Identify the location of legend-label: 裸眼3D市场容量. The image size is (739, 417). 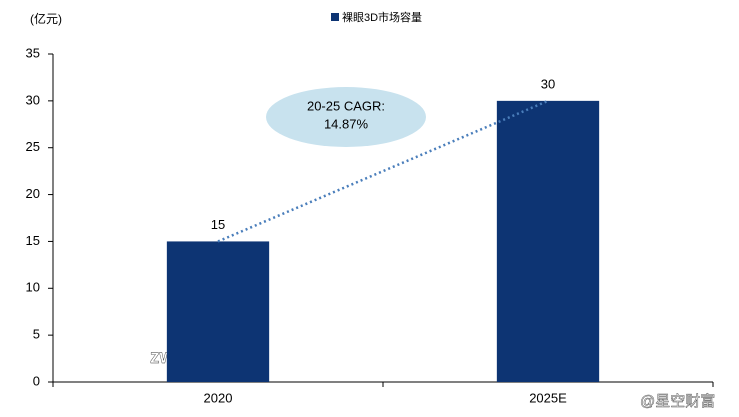
(382, 17).